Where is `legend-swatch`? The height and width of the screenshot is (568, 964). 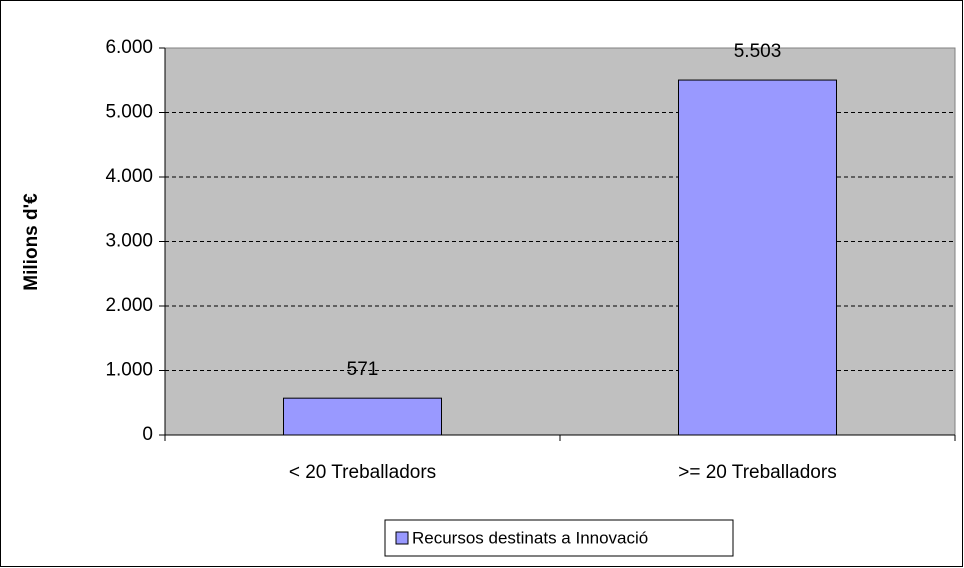
legend-swatch is located at coordinates (402, 538).